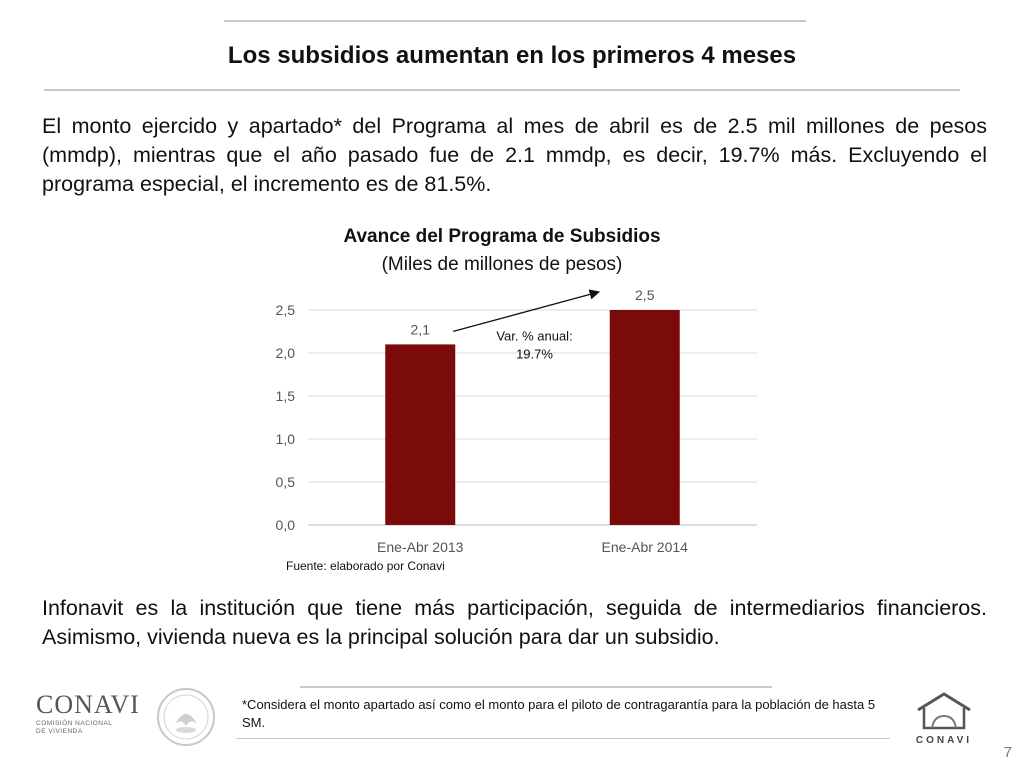 Image resolution: width=1024 pixels, height=768 pixels. What do you see at coordinates (563, 738) in the screenshot?
I see `footnote-rule` at bounding box center [563, 738].